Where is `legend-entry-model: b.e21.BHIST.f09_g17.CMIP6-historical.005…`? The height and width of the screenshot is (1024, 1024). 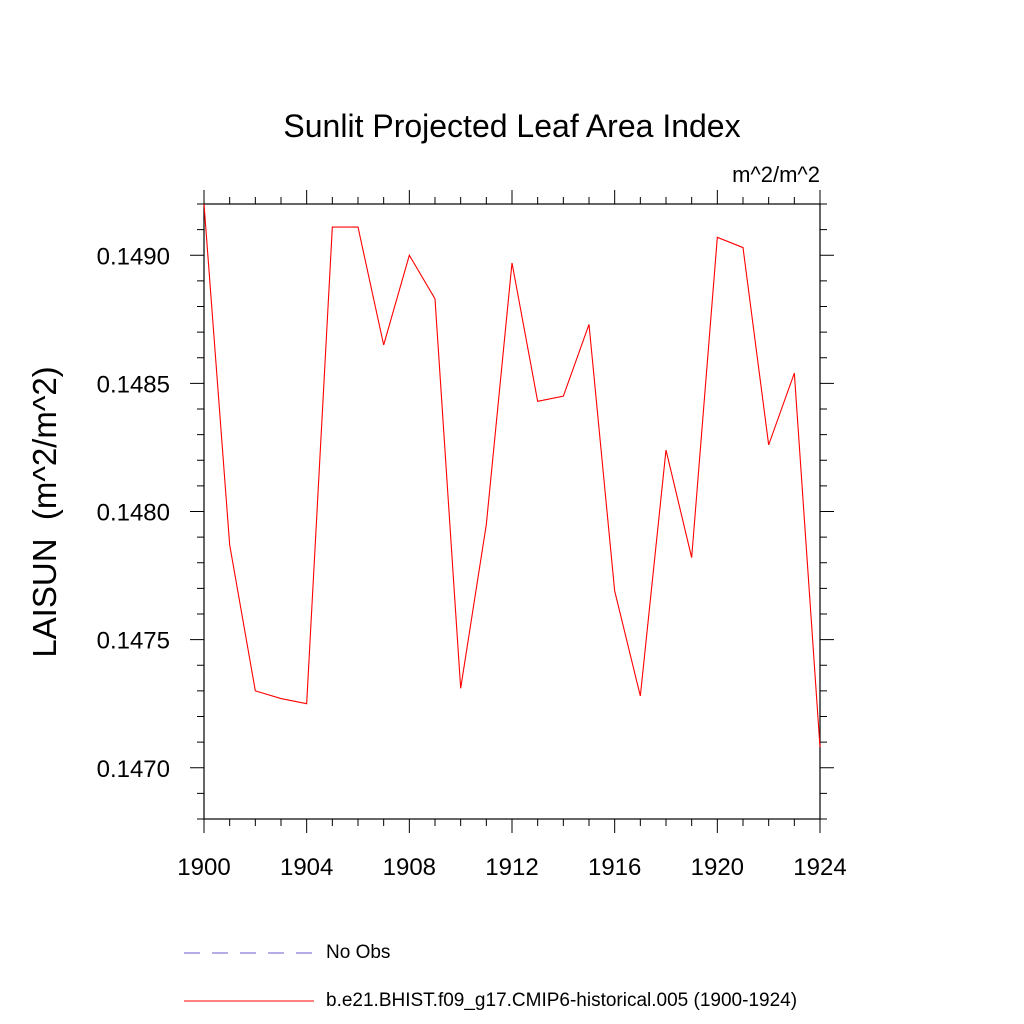
legend-entry-model: b.e21.BHIST.f09_g17.CMIP6-historical.005… is located at coordinates (490, 1001).